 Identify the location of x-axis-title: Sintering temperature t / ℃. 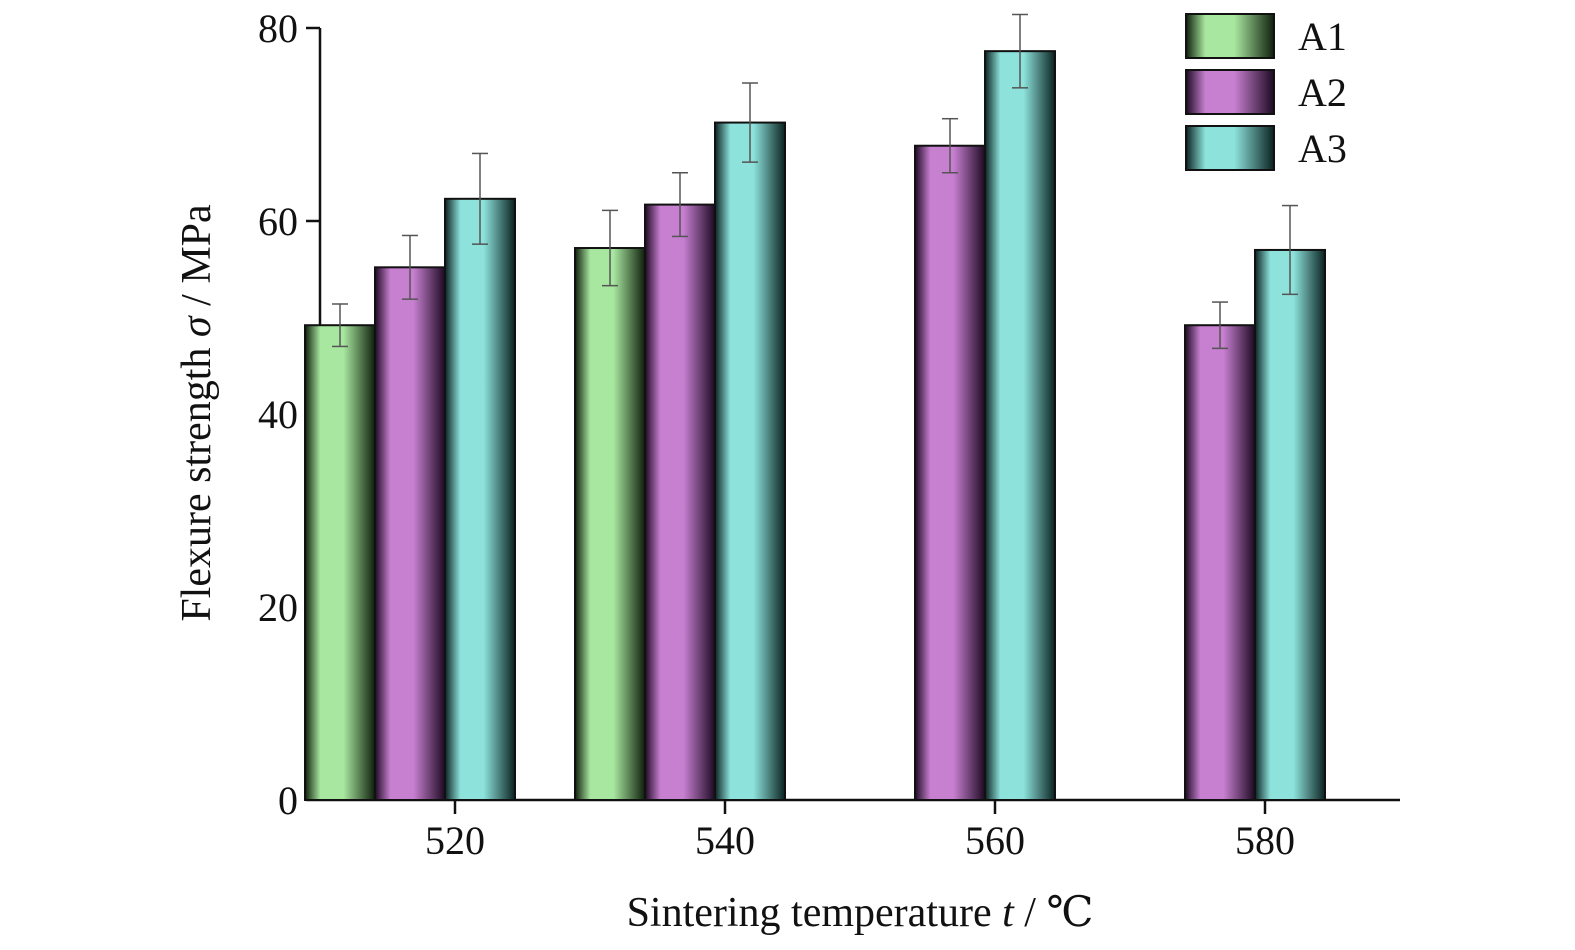
(860, 913).